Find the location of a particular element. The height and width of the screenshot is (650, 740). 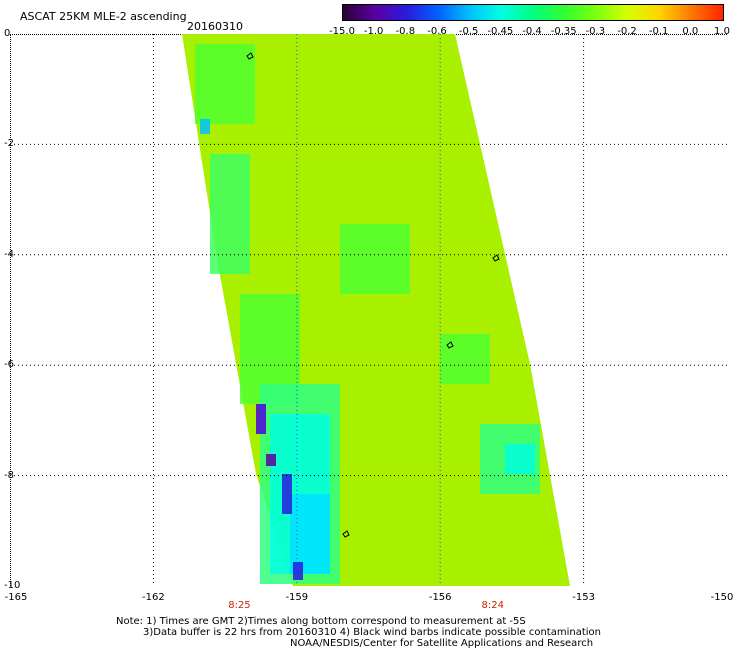

colorbar-label: -0.8 is located at coordinates (405, 31).